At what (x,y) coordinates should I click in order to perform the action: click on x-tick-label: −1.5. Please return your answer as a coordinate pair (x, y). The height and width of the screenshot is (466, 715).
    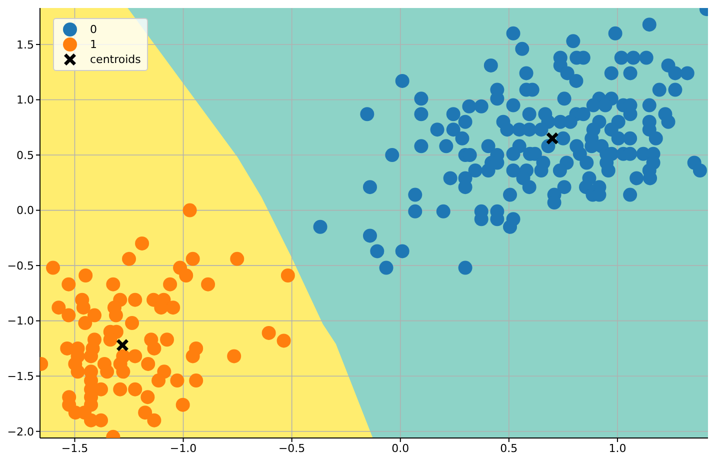
    Looking at the image, I should click on (74, 448).